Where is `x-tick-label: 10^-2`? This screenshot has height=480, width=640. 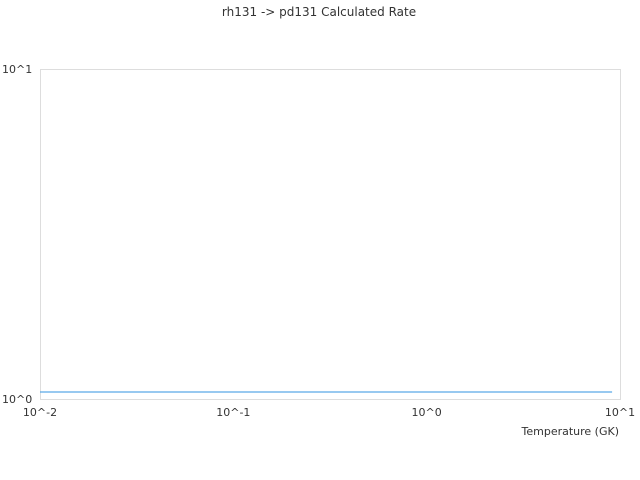
x-tick-label: 10^-2 is located at coordinates (40, 412).